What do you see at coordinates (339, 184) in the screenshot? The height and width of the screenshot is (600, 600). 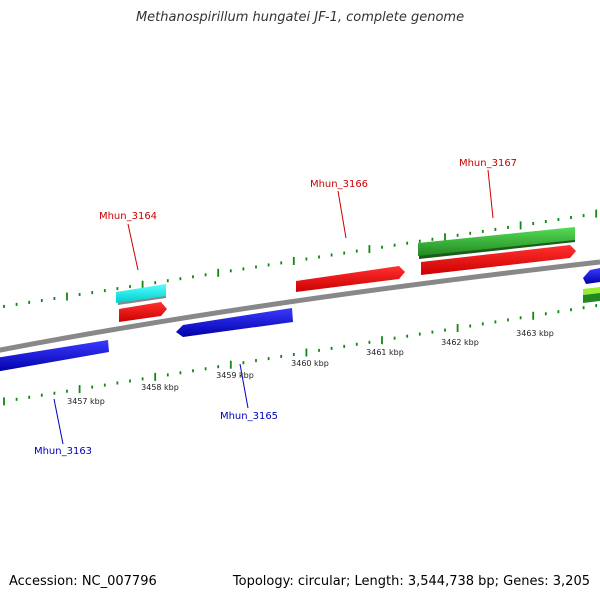 I see `gene-label-mhun-3166: Mhun_3166` at bounding box center [339, 184].